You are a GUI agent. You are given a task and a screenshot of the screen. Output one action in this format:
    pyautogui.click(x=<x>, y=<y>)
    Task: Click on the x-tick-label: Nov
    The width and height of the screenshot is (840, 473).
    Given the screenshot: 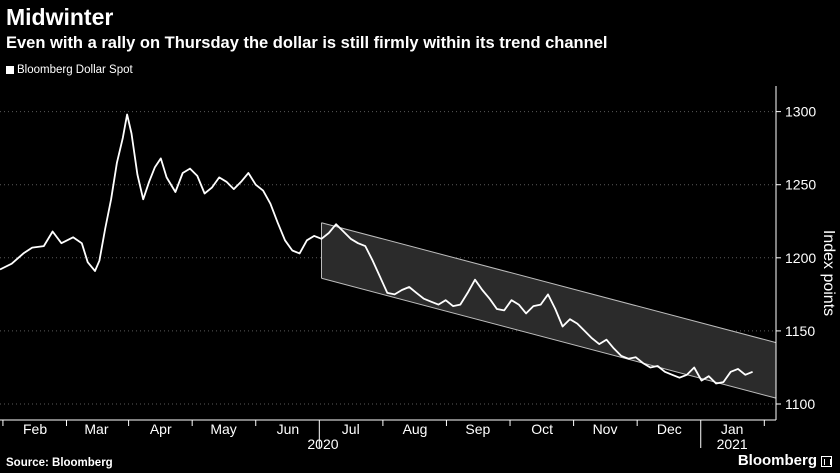 What is the action you would take?
    pyautogui.click(x=605, y=429)
    